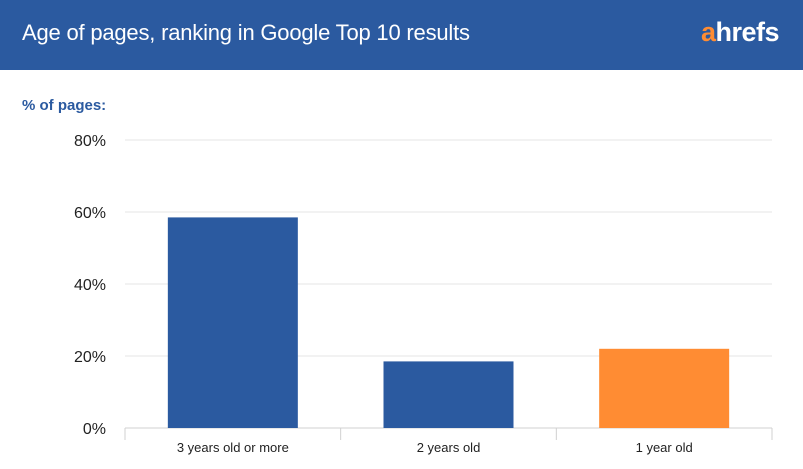 This screenshot has width=803, height=469. I want to click on x-tick-label: 2 years old, so click(449, 447).